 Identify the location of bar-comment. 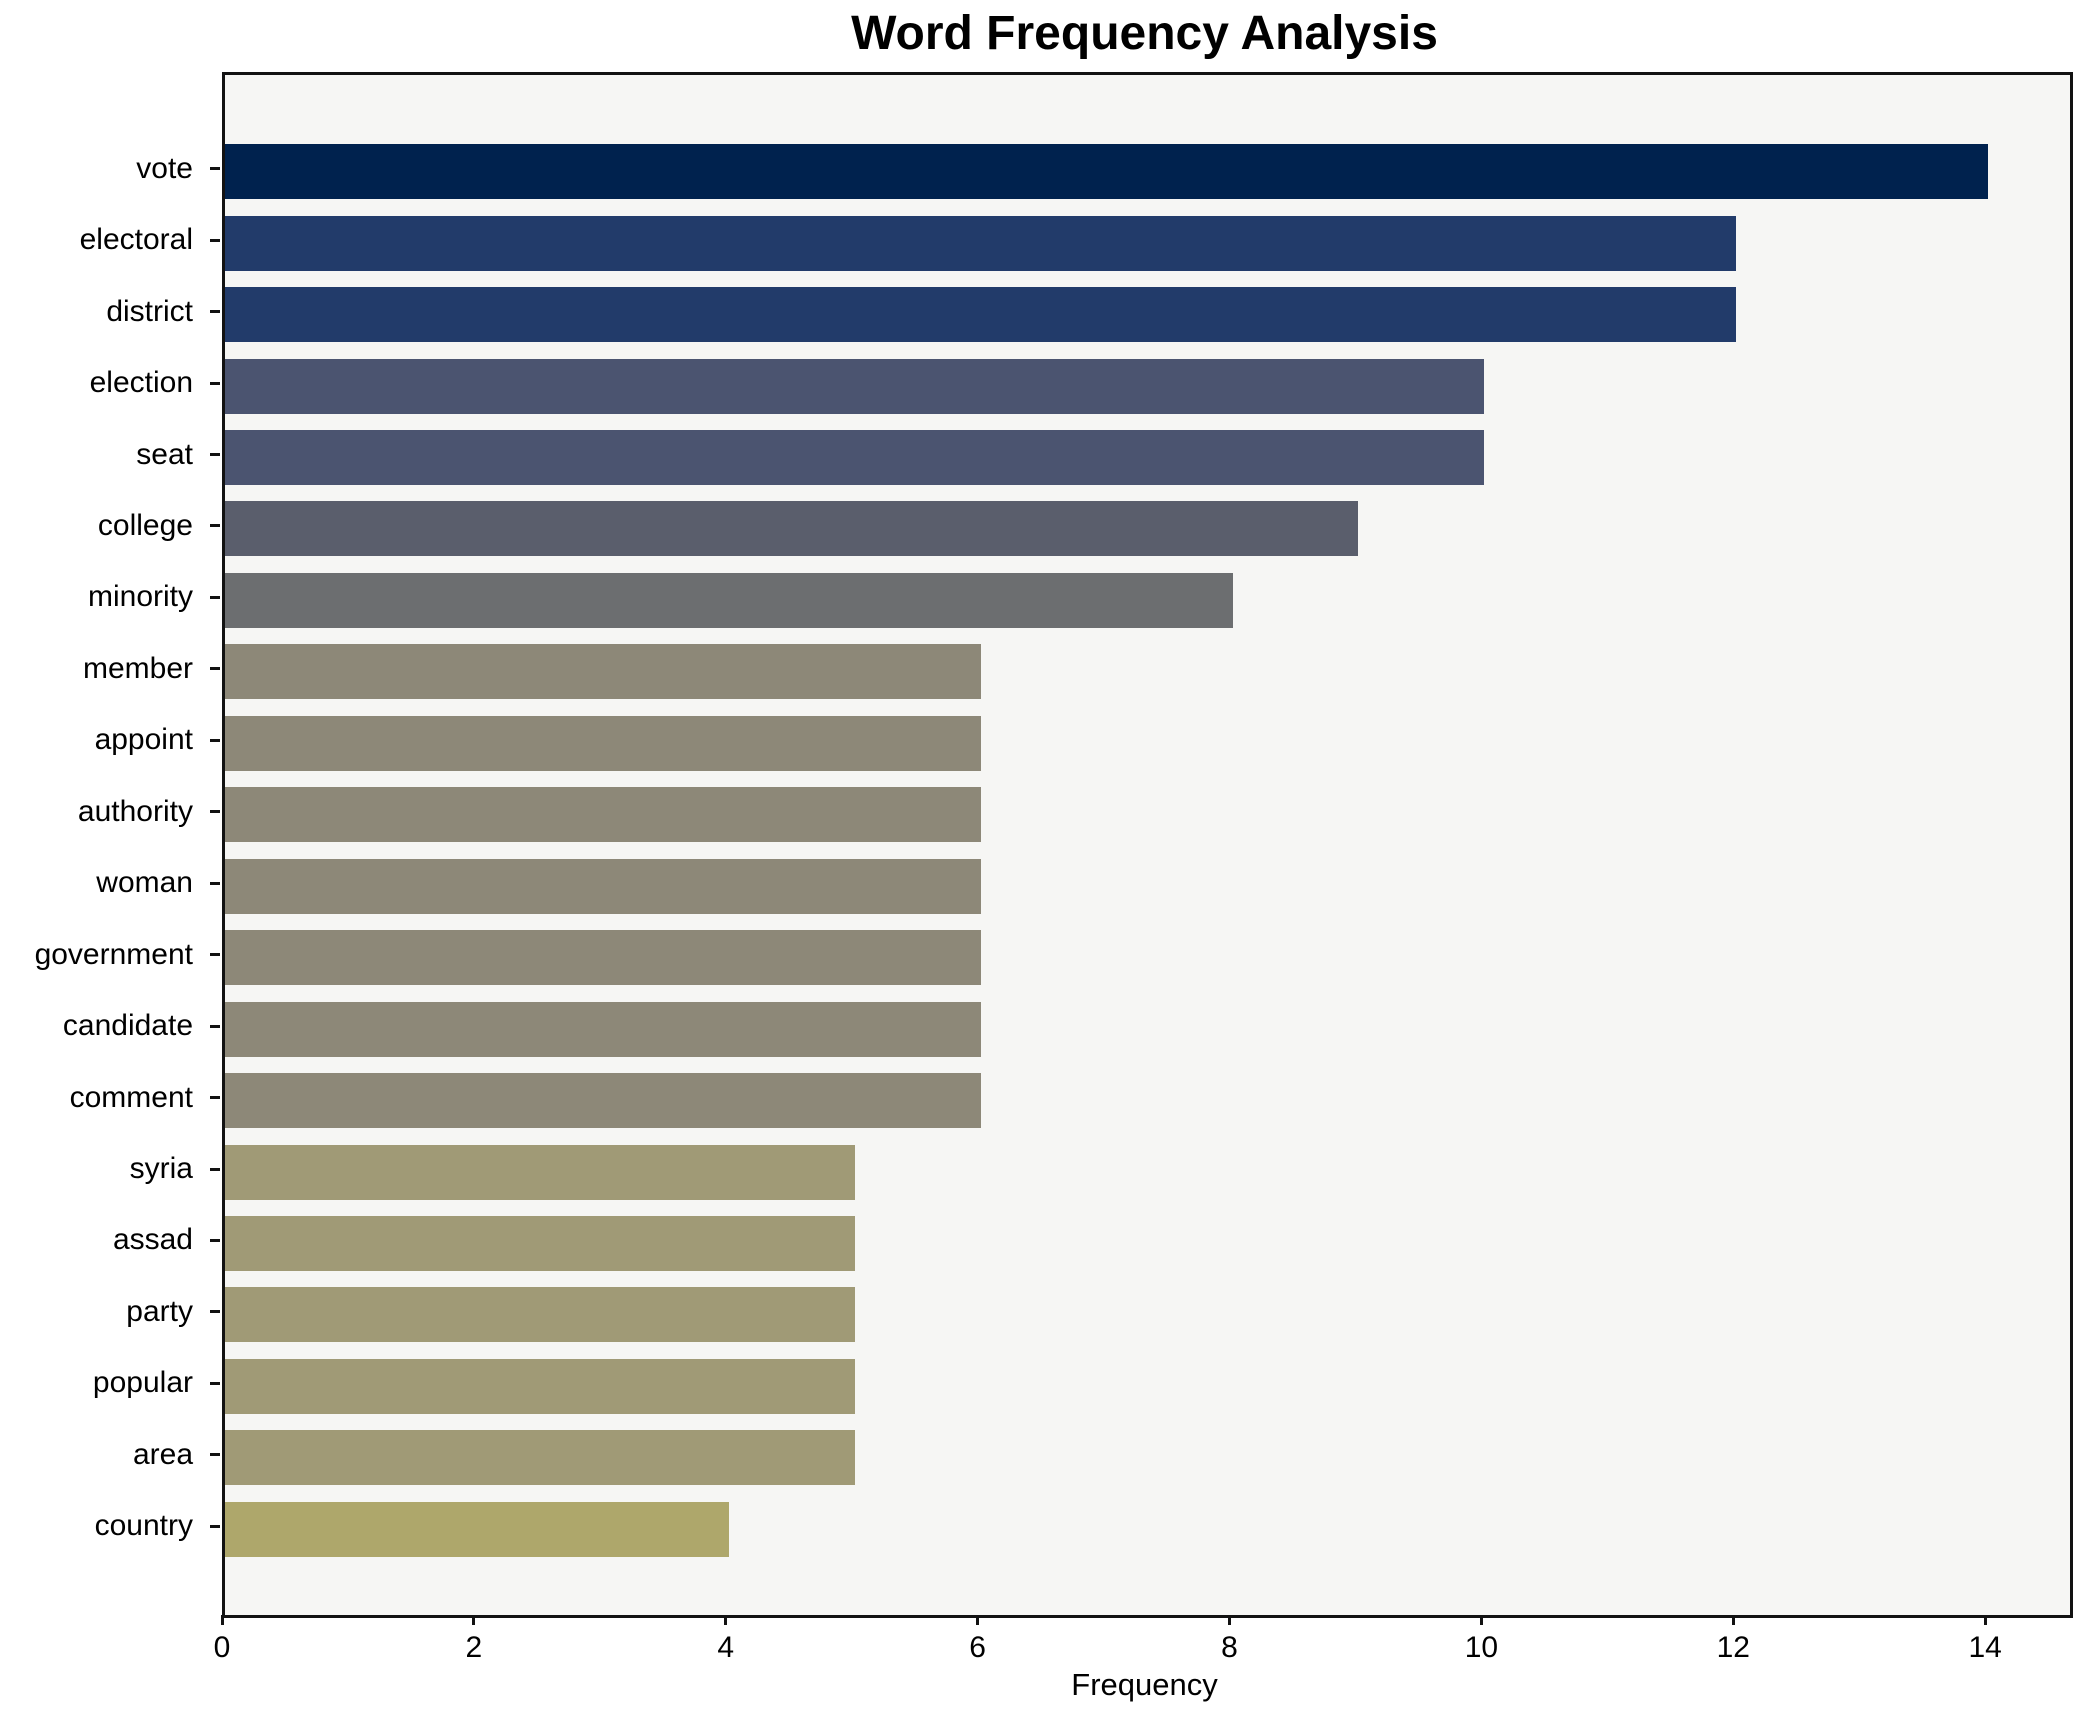
(603, 1101).